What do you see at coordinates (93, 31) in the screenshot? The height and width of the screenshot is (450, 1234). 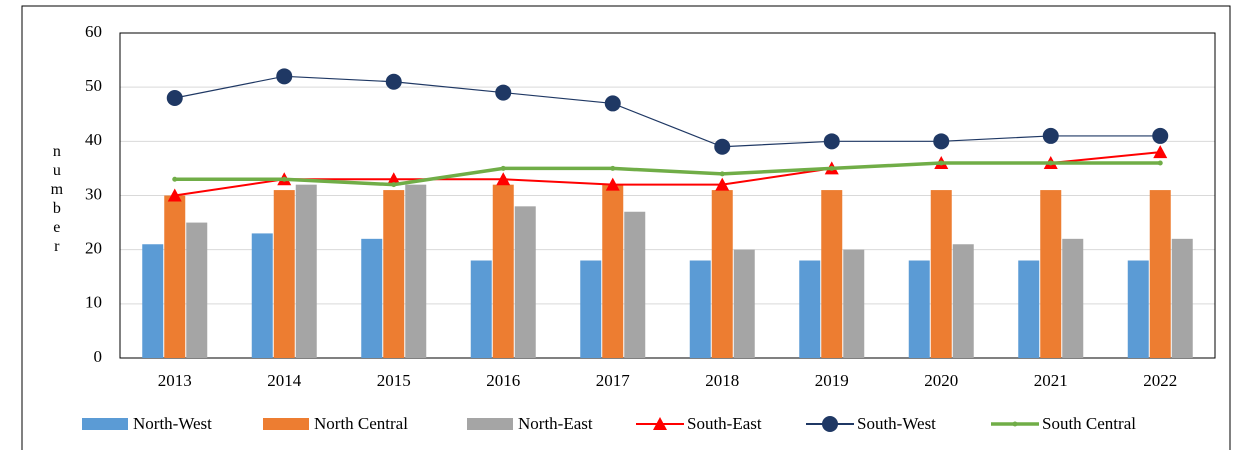 I see `y-tick-label: 60` at bounding box center [93, 31].